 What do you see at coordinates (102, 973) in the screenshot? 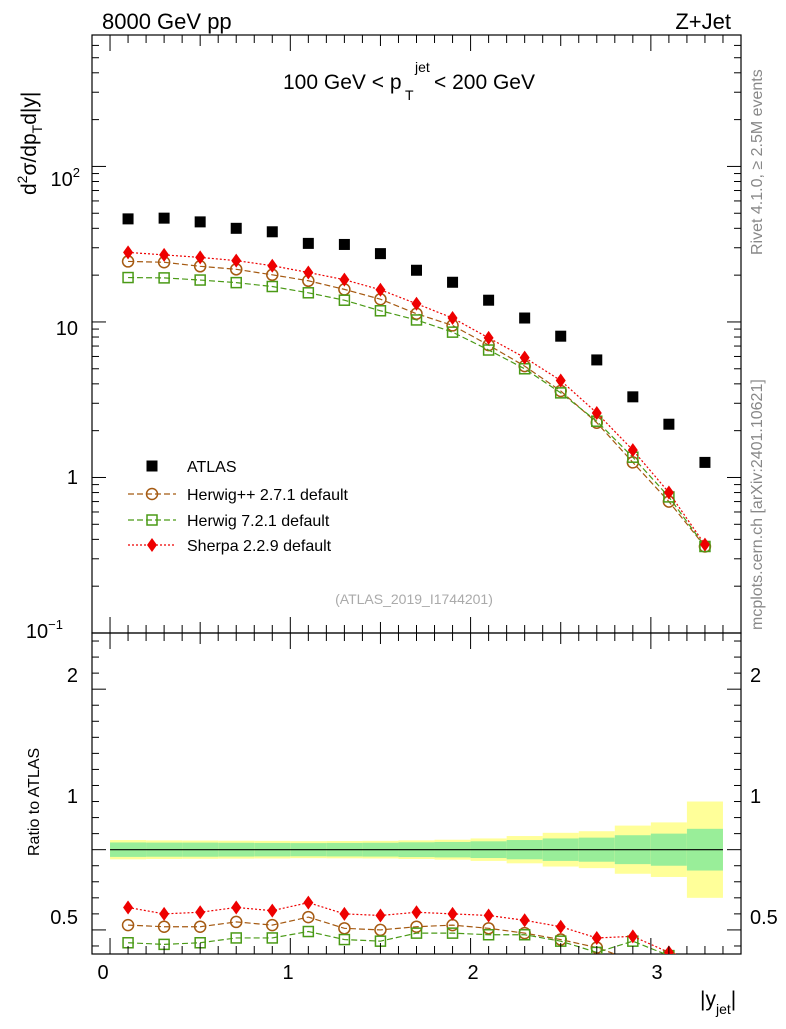
I see `x-tick-0: 0` at bounding box center [102, 973].